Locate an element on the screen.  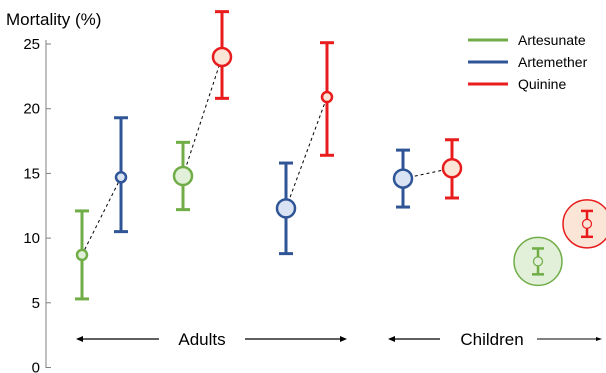
legend-label-quinine: Quinine is located at coordinates (542, 84).